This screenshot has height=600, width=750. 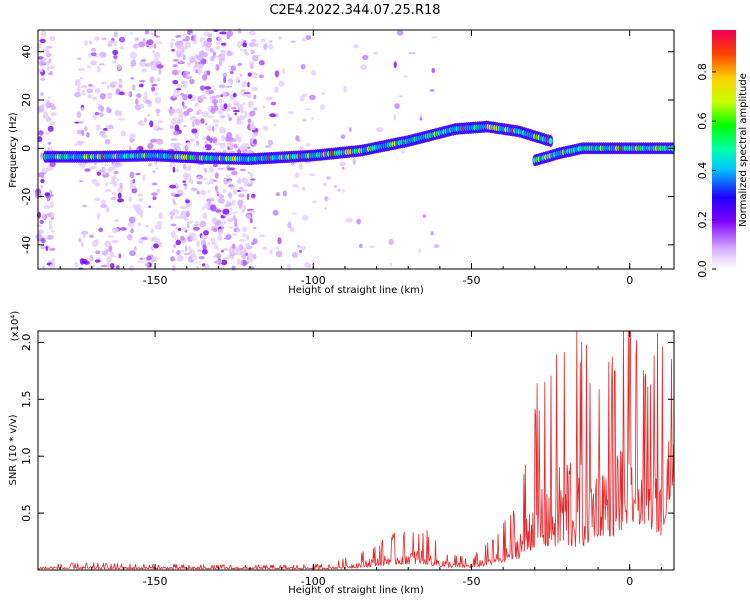 What do you see at coordinates (629, 280) in the screenshot?
I see `x-tick-label: 0` at bounding box center [629, 280].